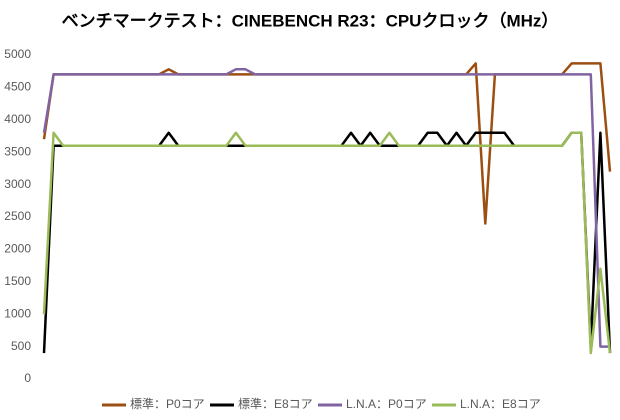 Image resolution: width=620 pixels, height=420 pixels. I want to click on chart-title: ベンチマークテスト：CINEBENCH R23：CPUクロック（MHz）, so click(310, 20).